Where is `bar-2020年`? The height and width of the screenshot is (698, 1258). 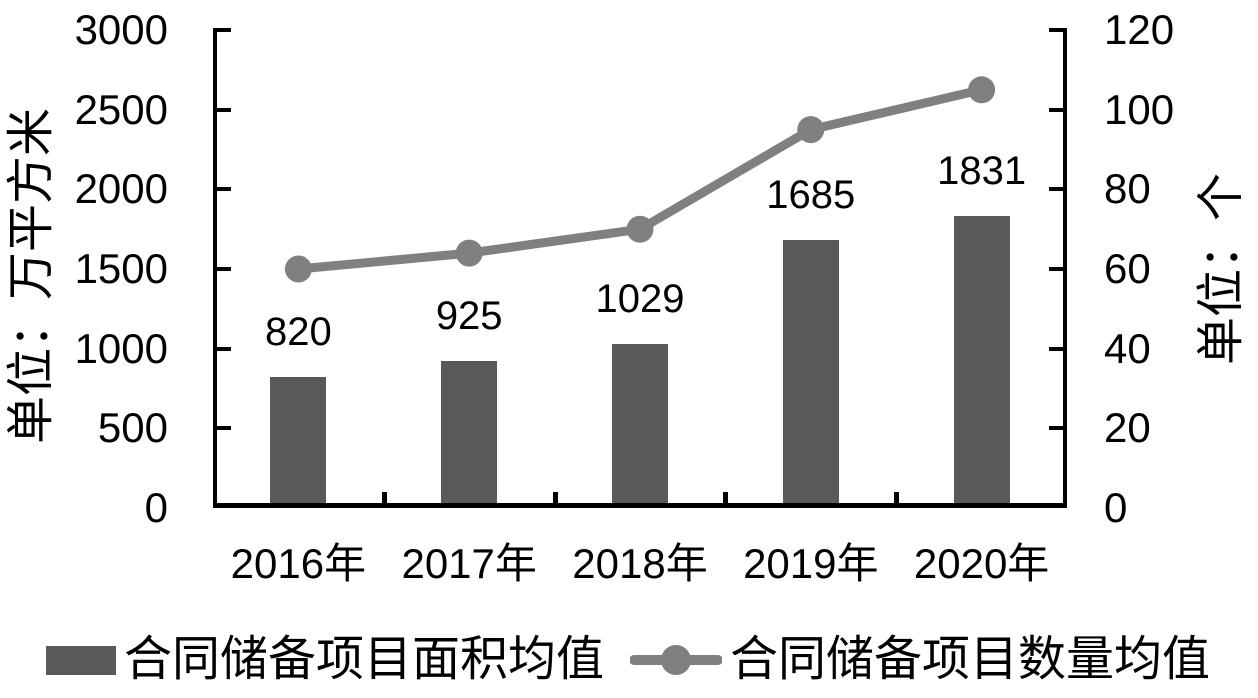
bar-2020年 is located at coordinates (981, 362).